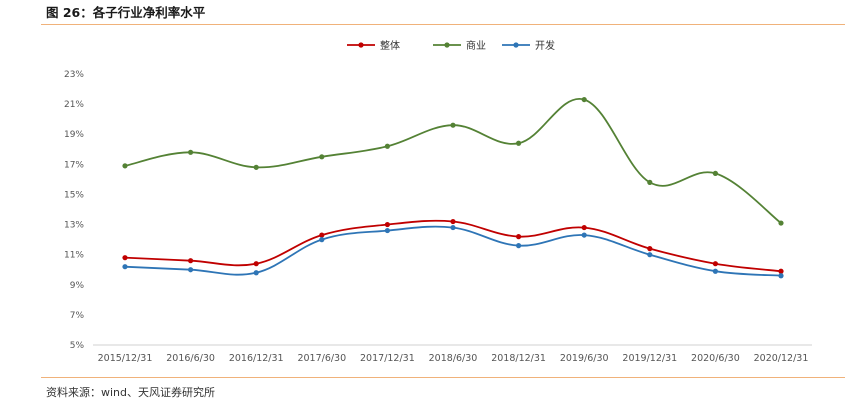  Describe the element at coordinates (74, 195) in the screenshot. I see `y-tick-label: 15%` at that location.